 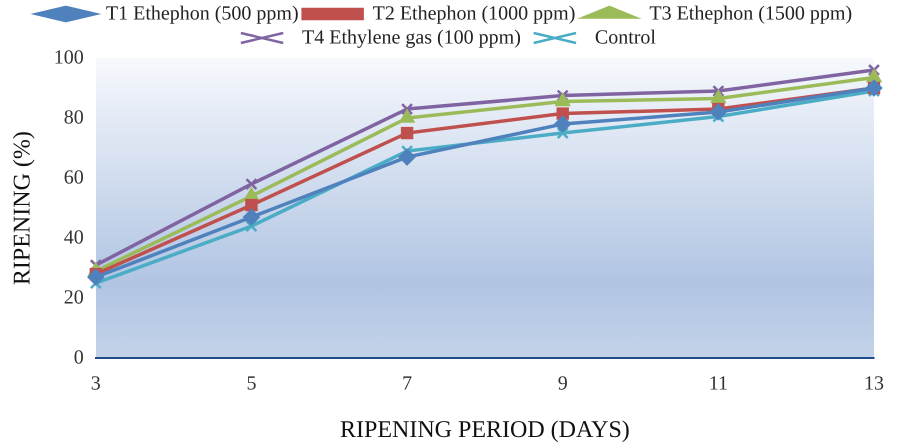 What do you see at coordinates (718, 383) in the screenshot?
I see `x-tick-label: 11` at bounding box center [718, 383].